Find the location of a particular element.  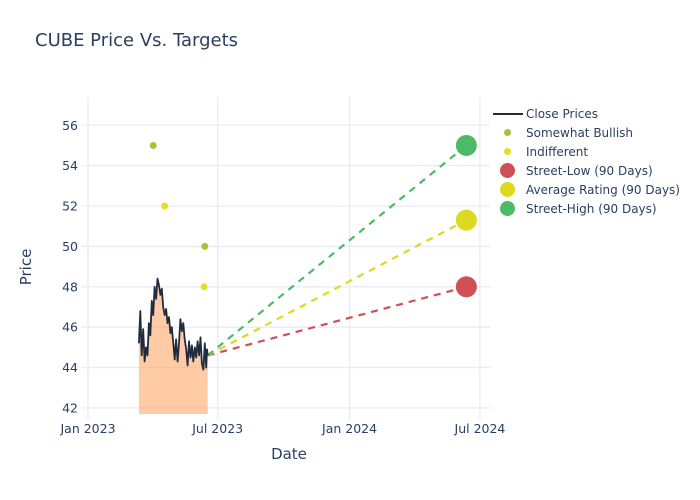

legend-item-somewhat-bullish: Somewhat Bullish is located at coordinates (584, 132).